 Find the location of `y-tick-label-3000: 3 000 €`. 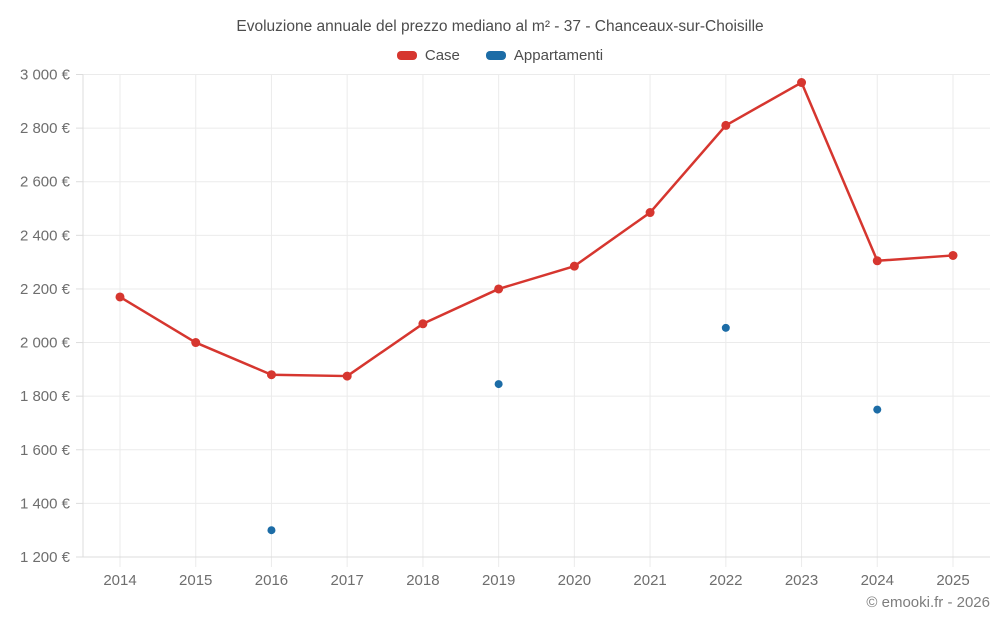

y-tick-label-3000: 3 000 € is located at coordinates (45, 75).